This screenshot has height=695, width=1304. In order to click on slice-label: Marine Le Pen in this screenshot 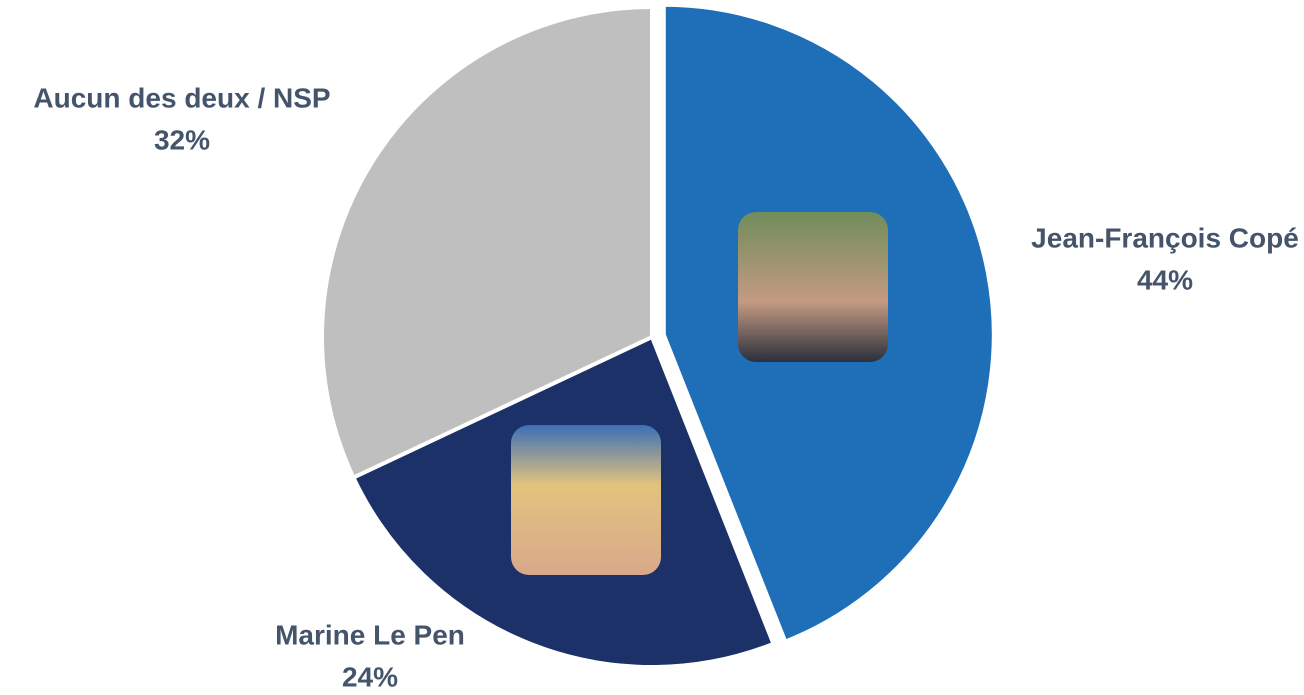, I will do `click(370, 634)`.